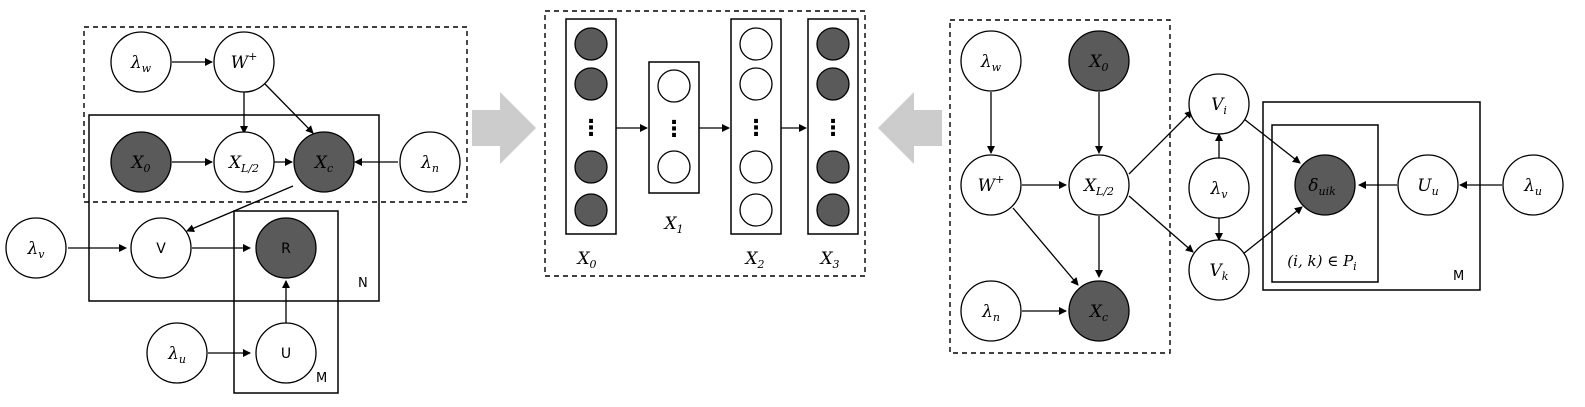 The height and width of the screenshot is (407, 1585). I want to click on node-xc: Xc, so click(324, 162).